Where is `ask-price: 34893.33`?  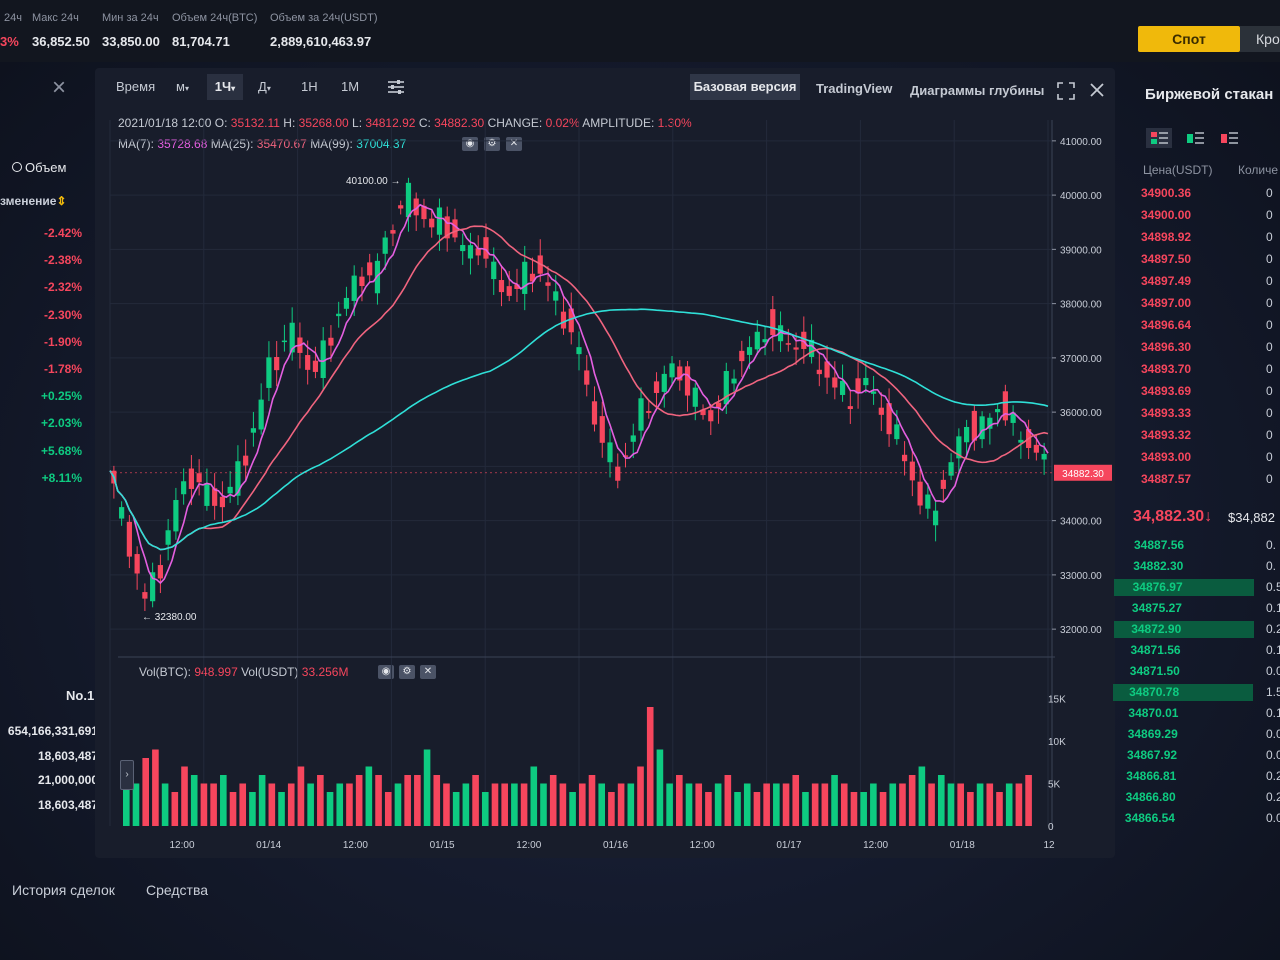 ask-price: 34893.33 is located at coordinates (1166, 413).